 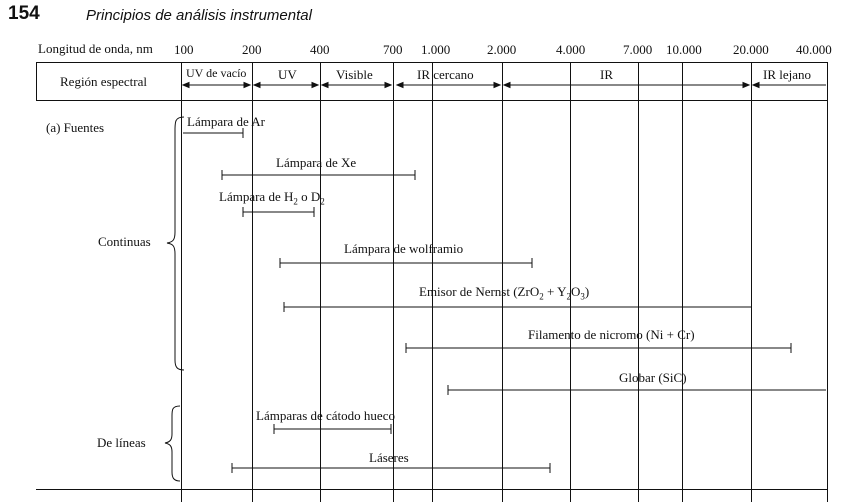 I want to click on group-label-continuous: Continuas, so click(x=124, y=241).